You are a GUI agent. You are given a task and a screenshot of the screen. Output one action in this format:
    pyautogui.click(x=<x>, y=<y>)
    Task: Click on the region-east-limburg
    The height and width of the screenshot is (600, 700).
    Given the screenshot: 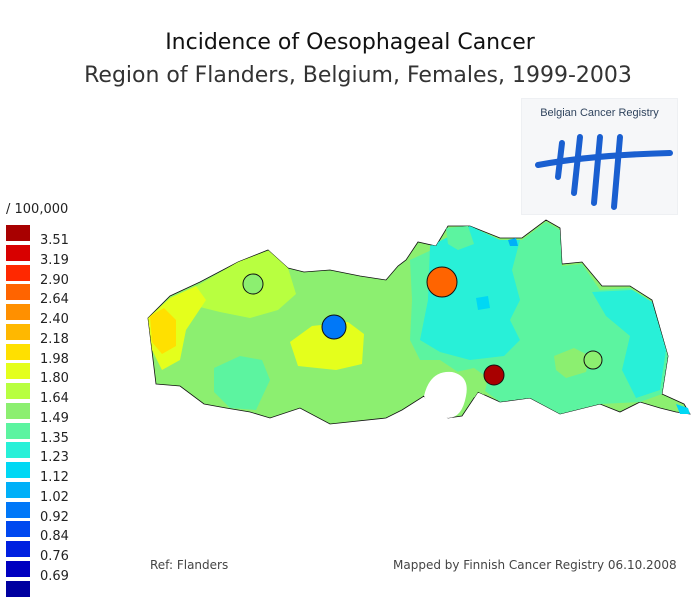 What is the action you would take?
    pyautogui.click(x=629, y=344)
    